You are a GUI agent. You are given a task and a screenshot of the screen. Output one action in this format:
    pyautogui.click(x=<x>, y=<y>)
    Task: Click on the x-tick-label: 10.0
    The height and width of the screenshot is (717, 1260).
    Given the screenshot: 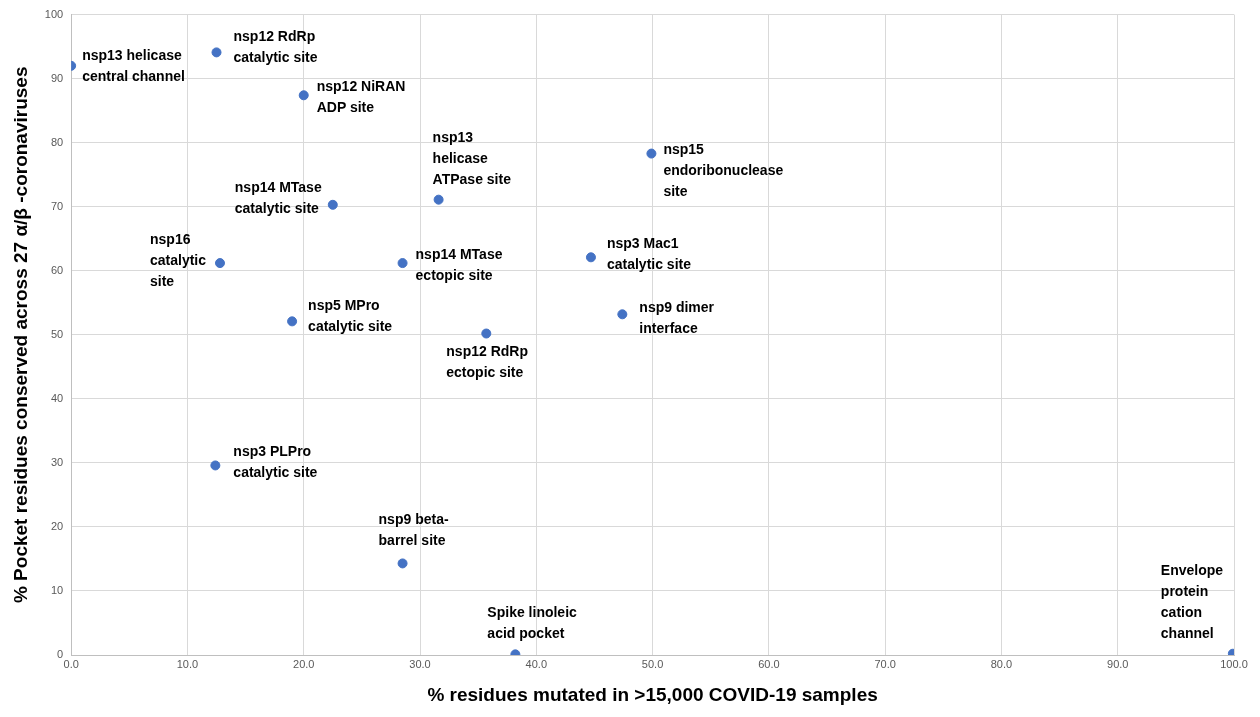 What is the action you would take?
    pyautogui.click(x=187, y=663)
    